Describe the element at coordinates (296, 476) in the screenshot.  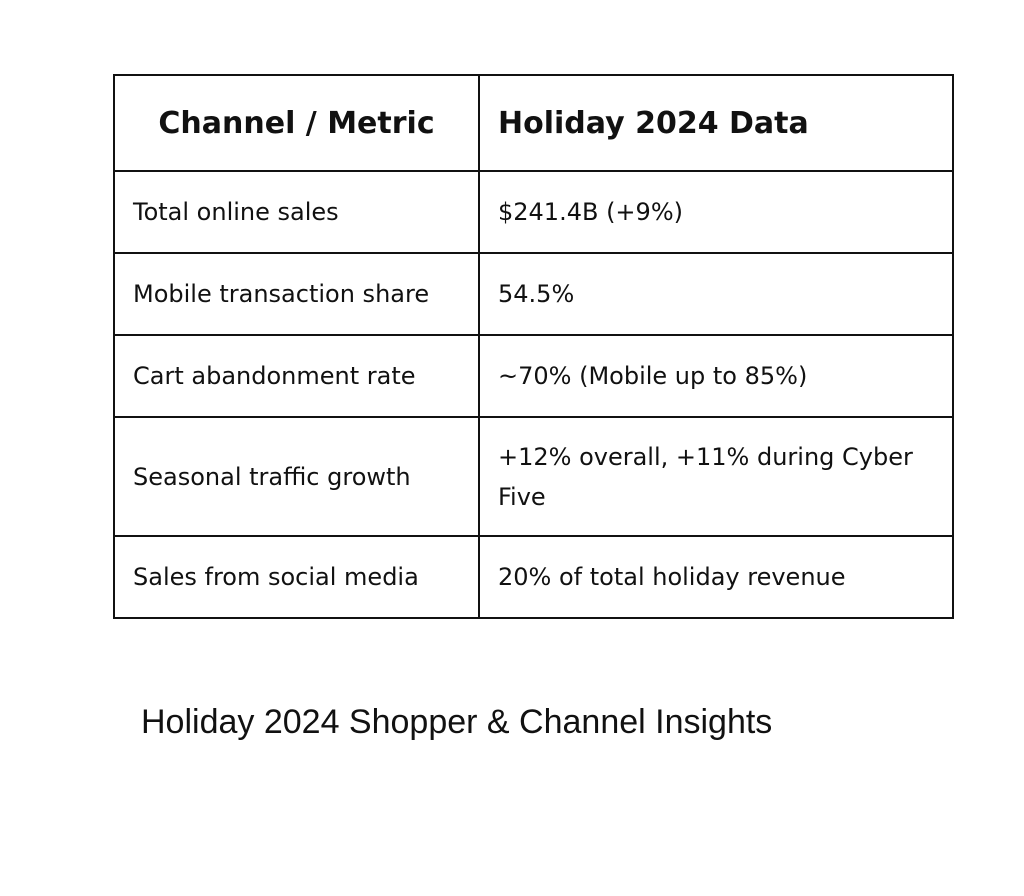
I see `table-cell: Seasonal traffic growth` at that location.